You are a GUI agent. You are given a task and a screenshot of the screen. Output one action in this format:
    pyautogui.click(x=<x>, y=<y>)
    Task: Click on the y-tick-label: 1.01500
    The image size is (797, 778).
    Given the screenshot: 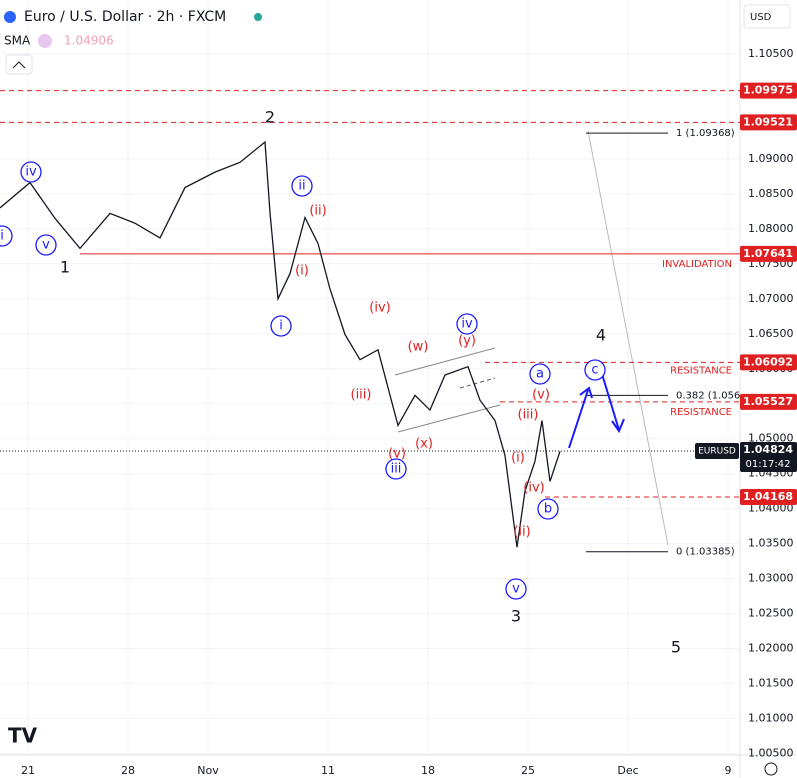 What is the action you would take?
    pyautogui.click(x=771, y=683)
    